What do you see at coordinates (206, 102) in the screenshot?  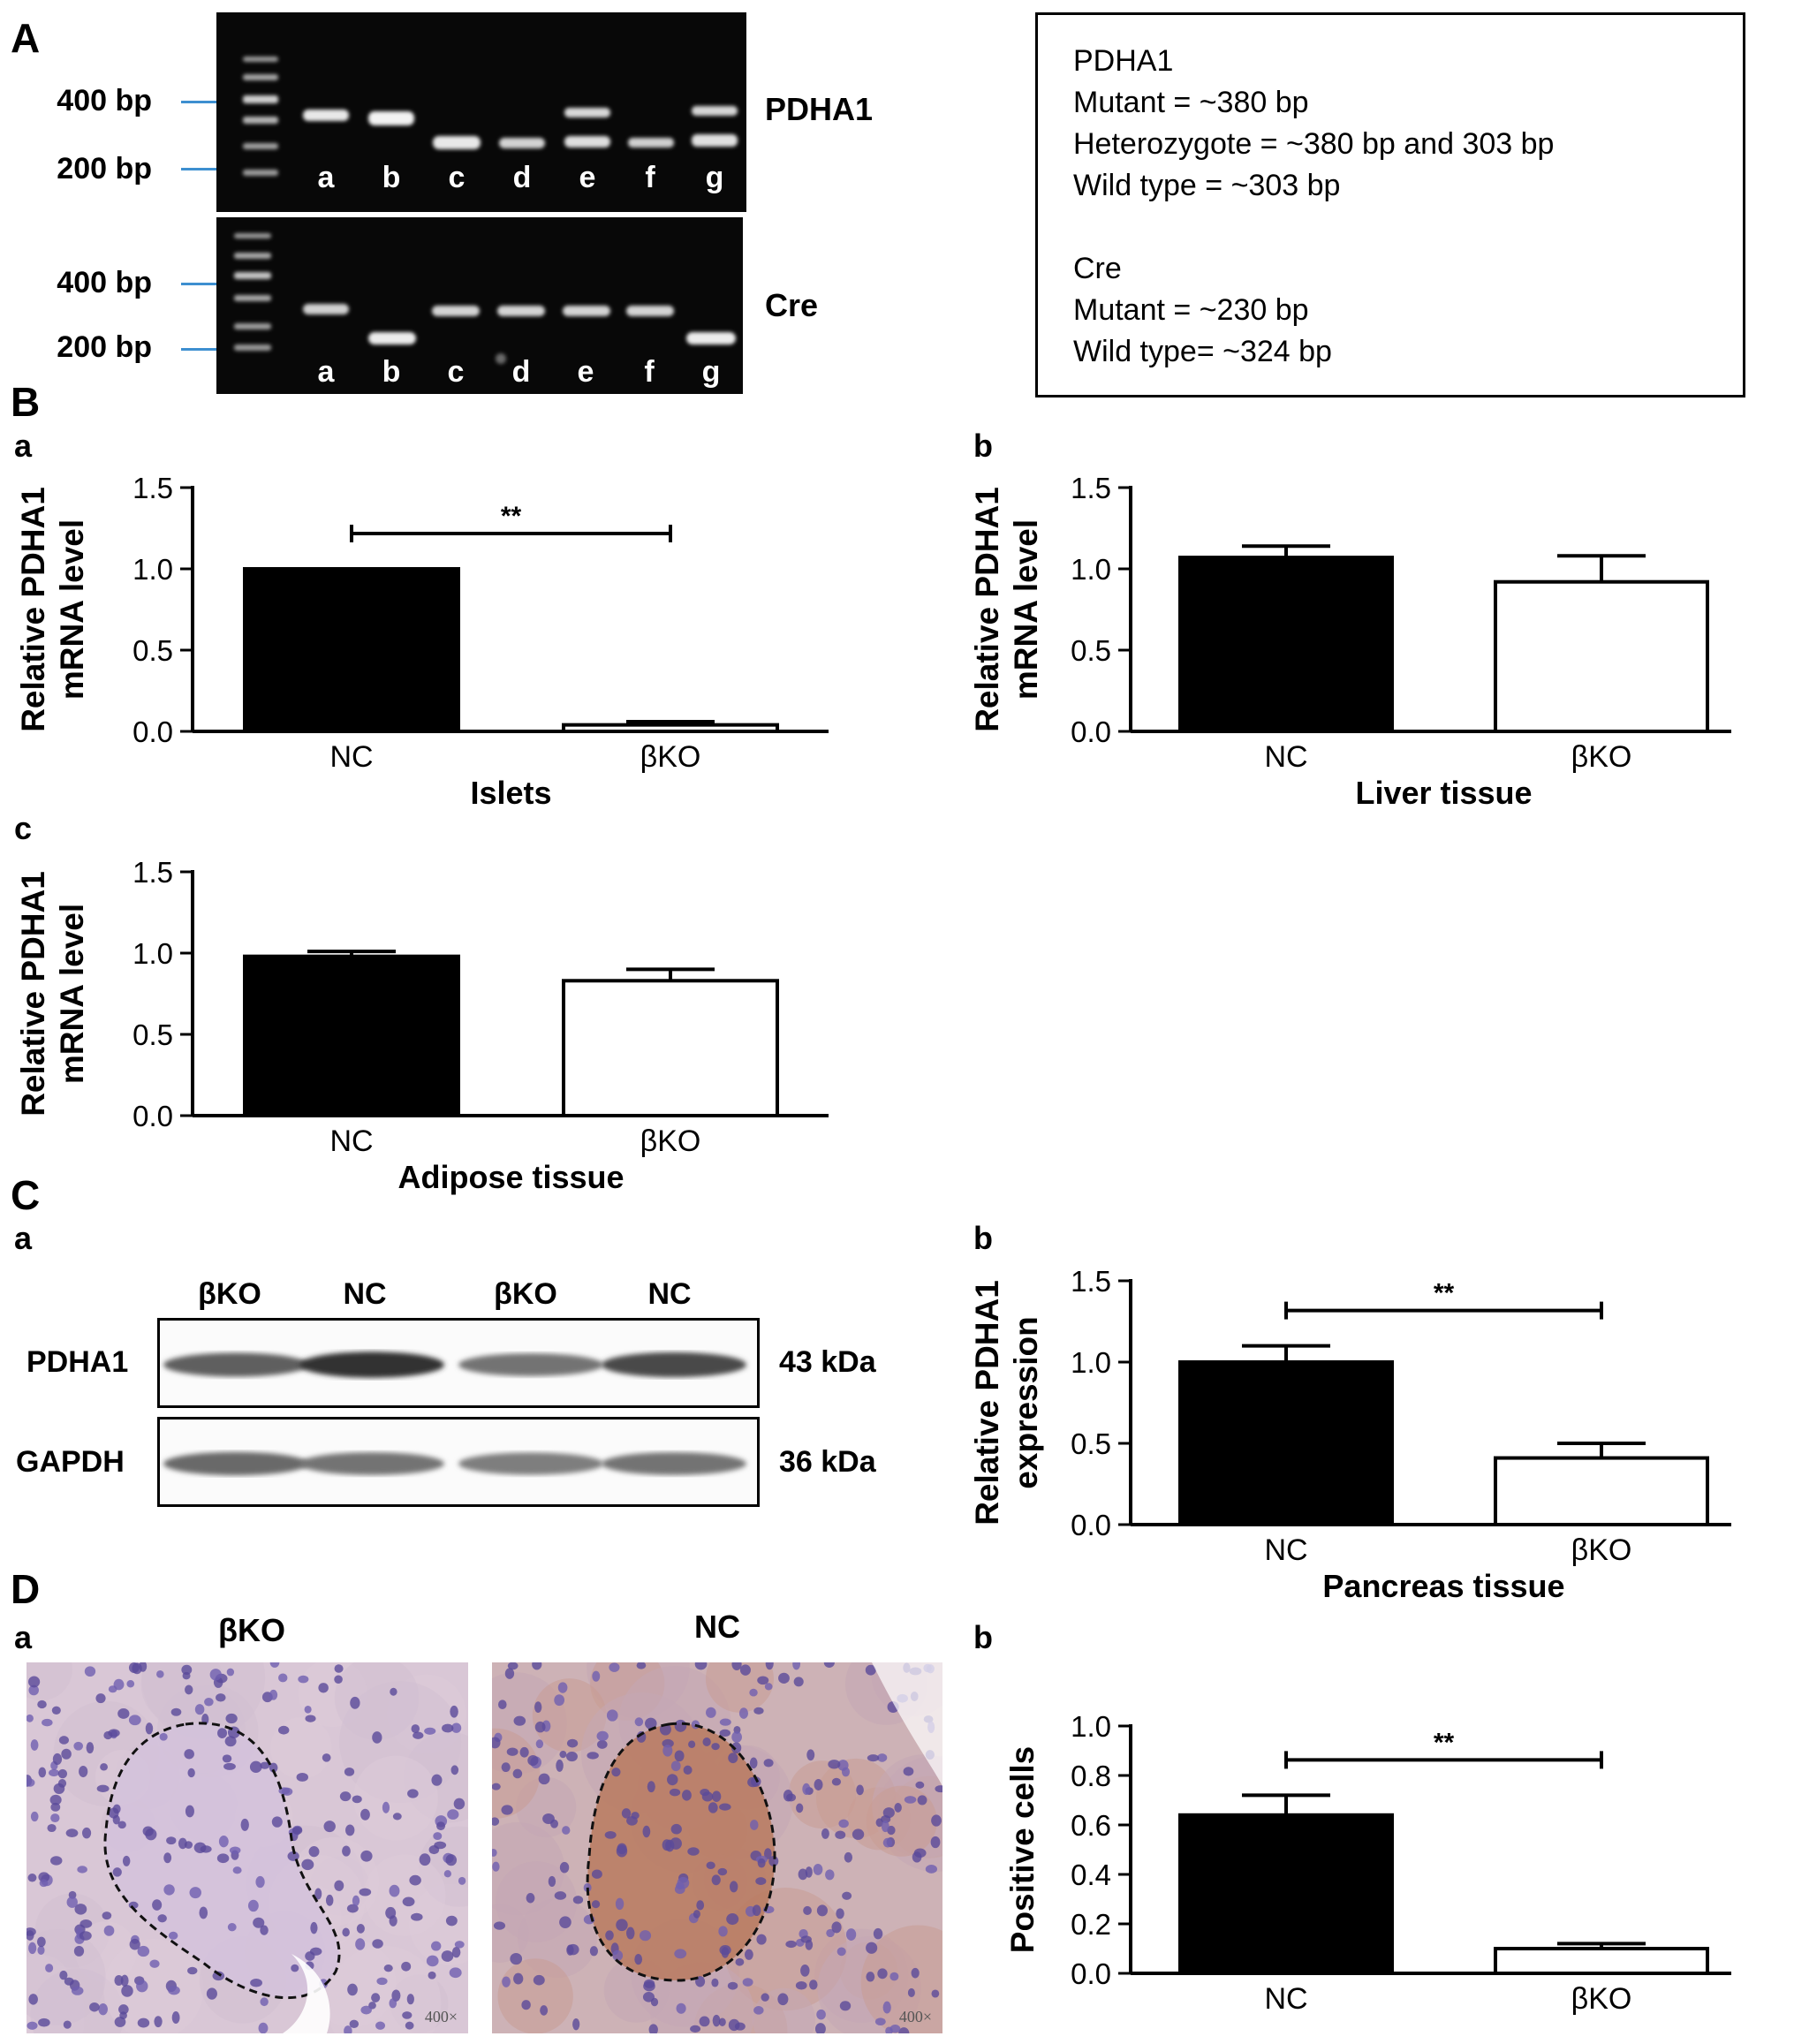 I see `pdha1-marker-400-line` at bounding box center [206, 102].